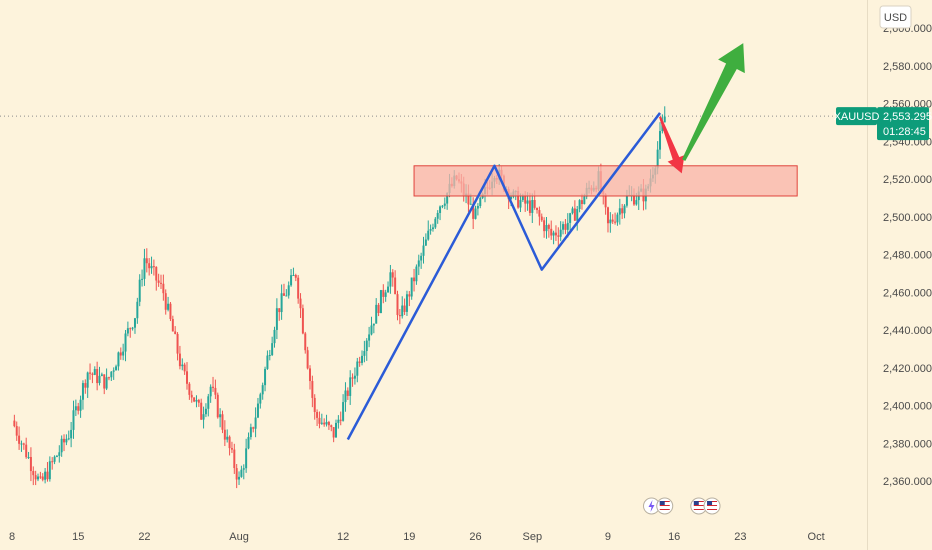 This screenshot has height=550, width=932. What do you see at coordinates (857, 116) in the screenshot?
I see `symbol-label: XAUUSD` at bounding box center [857, 116].